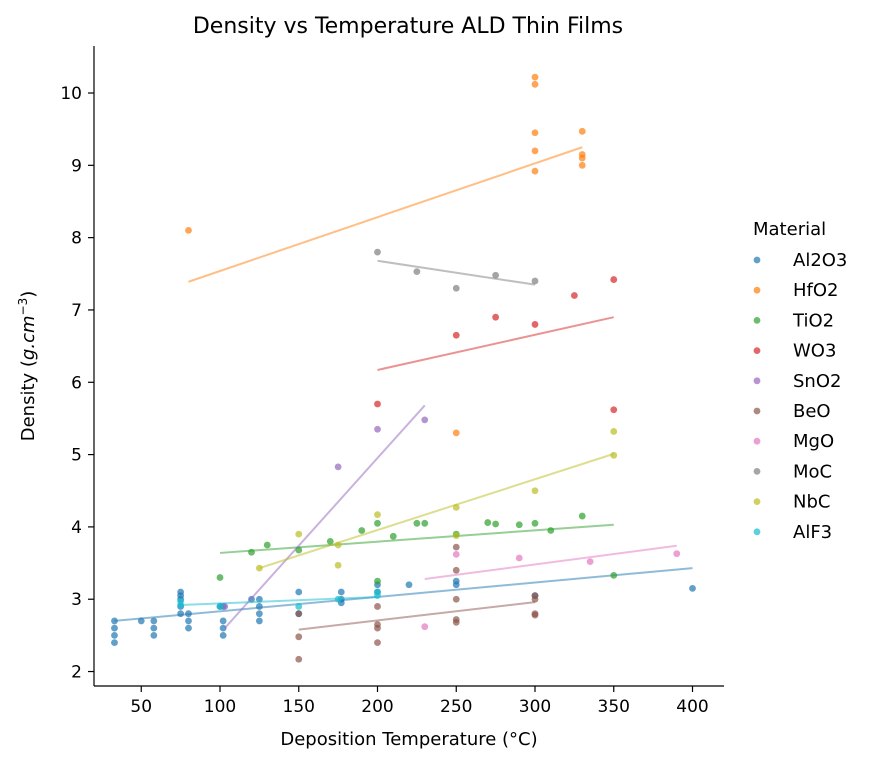  What do you see at coordinates (496, 345) in the screenshot?
I see `series-wo3` at bounding box center [496, 345].